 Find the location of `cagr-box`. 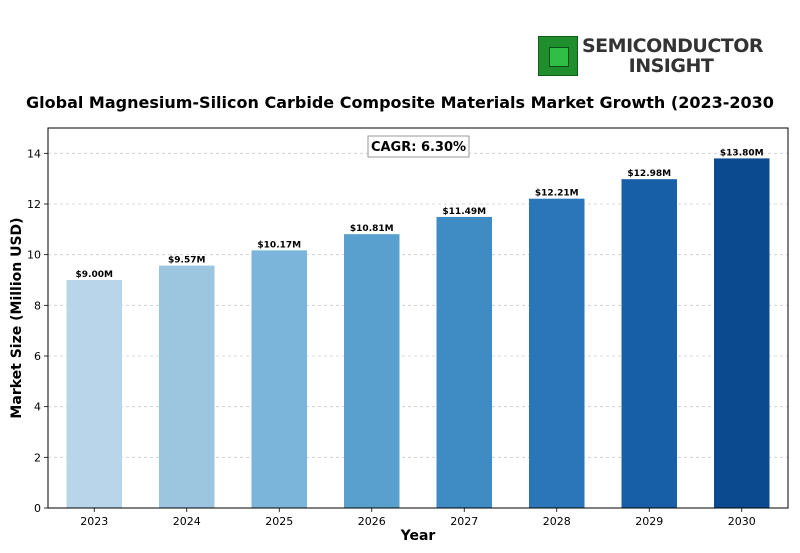

cagr-box is located at coordinates (418, 146).